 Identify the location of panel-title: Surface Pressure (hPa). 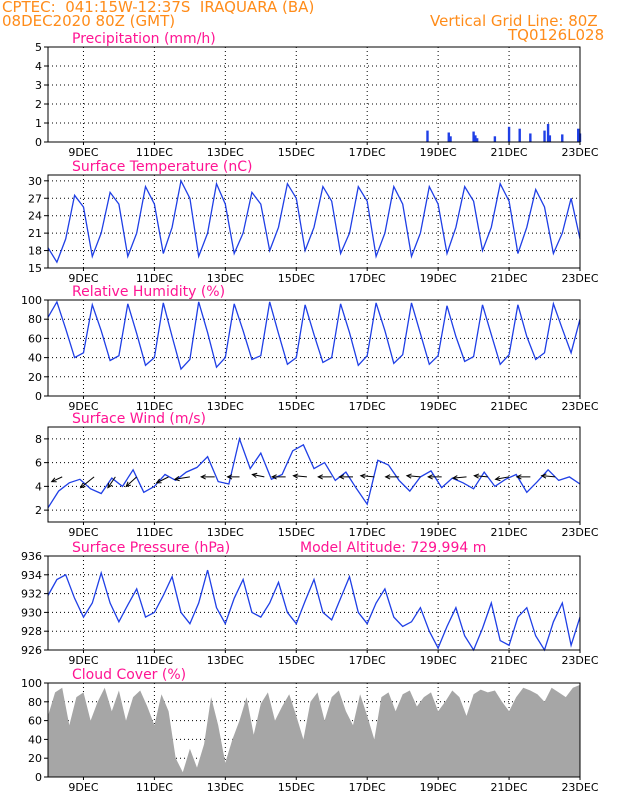
(151, 548).